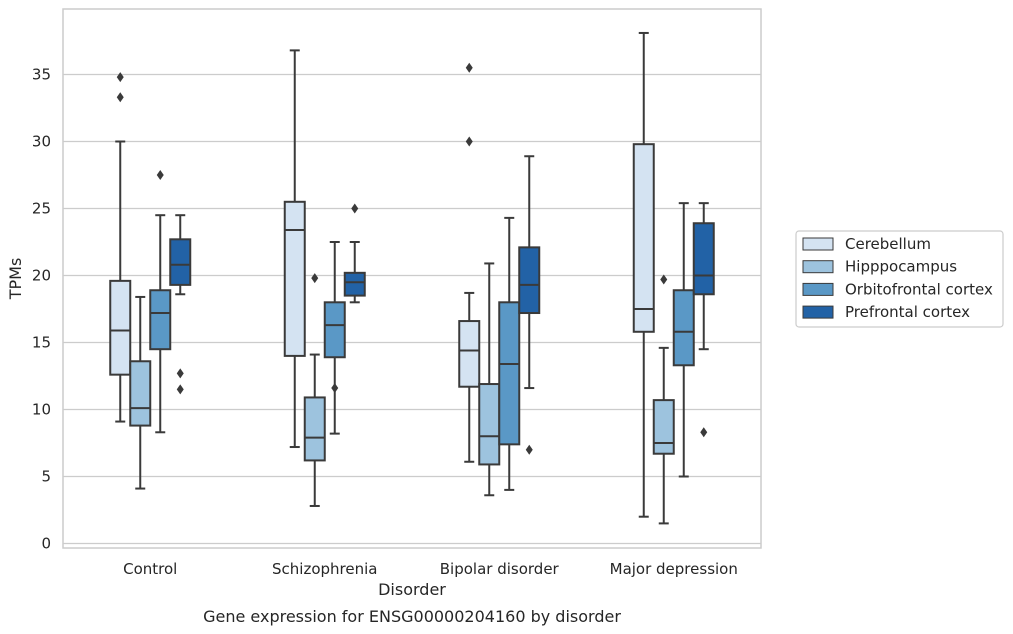  I want to click on y-tick-label: 0, so click(46, 544).